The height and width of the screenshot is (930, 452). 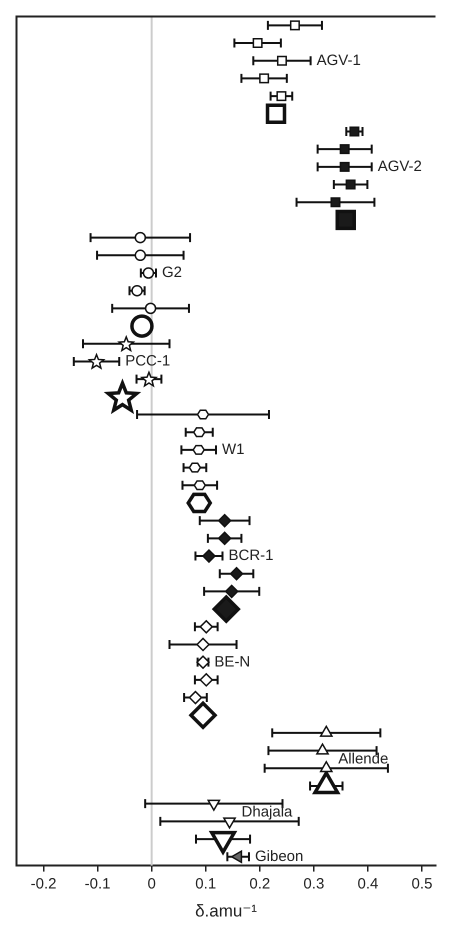 What do you see at coordinates (232, 661) in the screenshot?
I see `series-label: BE-N` at bounding box center [232, 661].